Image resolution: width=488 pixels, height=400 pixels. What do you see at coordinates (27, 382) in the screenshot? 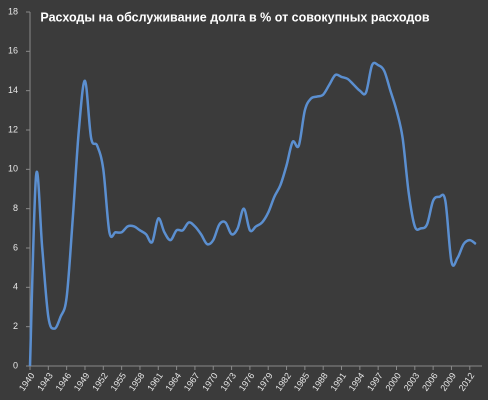
I see `x-tick-label: 1940` at bounding box center [27, 382].